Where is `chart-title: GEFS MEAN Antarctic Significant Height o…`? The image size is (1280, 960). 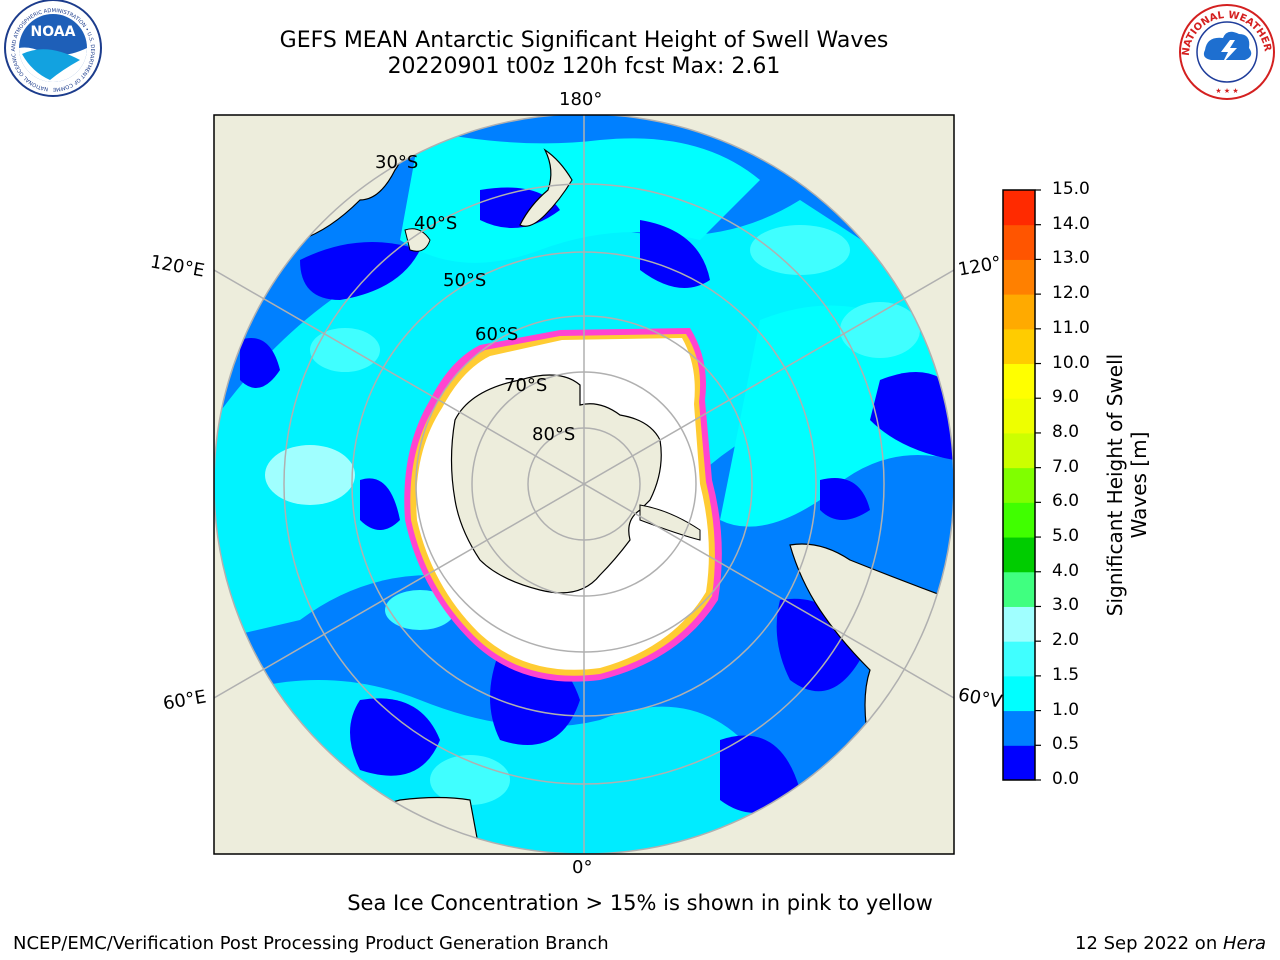
chart-title: GEFS MEAN Antarctic Significant Height o… is located at coordinates (584, 40).